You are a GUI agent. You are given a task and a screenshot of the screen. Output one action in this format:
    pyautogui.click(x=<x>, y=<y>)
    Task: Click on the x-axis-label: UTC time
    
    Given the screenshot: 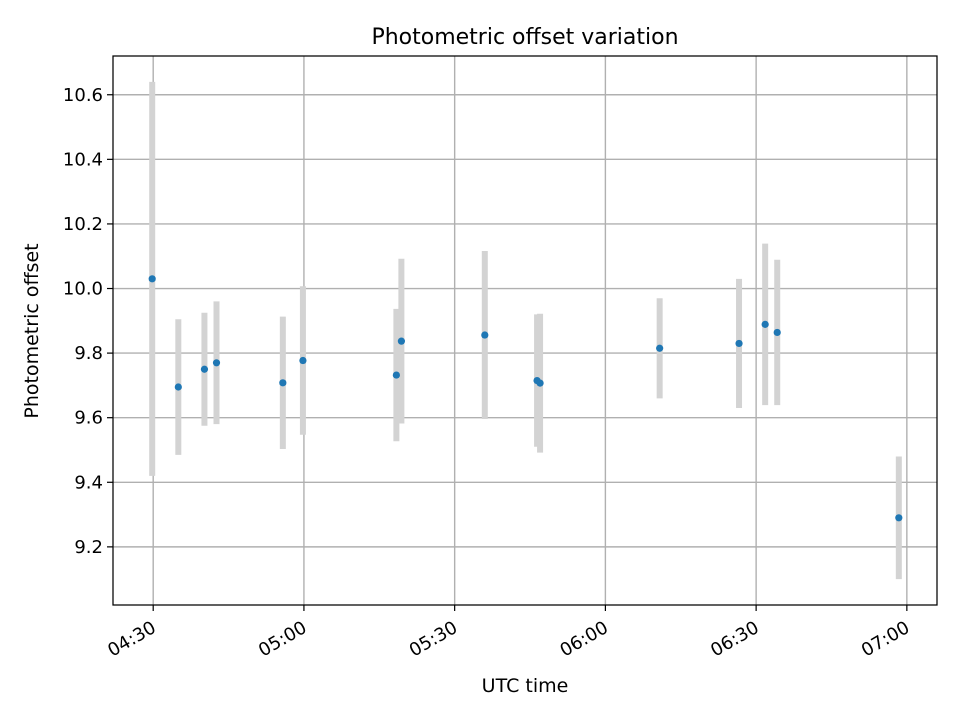 What is the action you would take?
    pyautogui.click(x=525, y=686)
    